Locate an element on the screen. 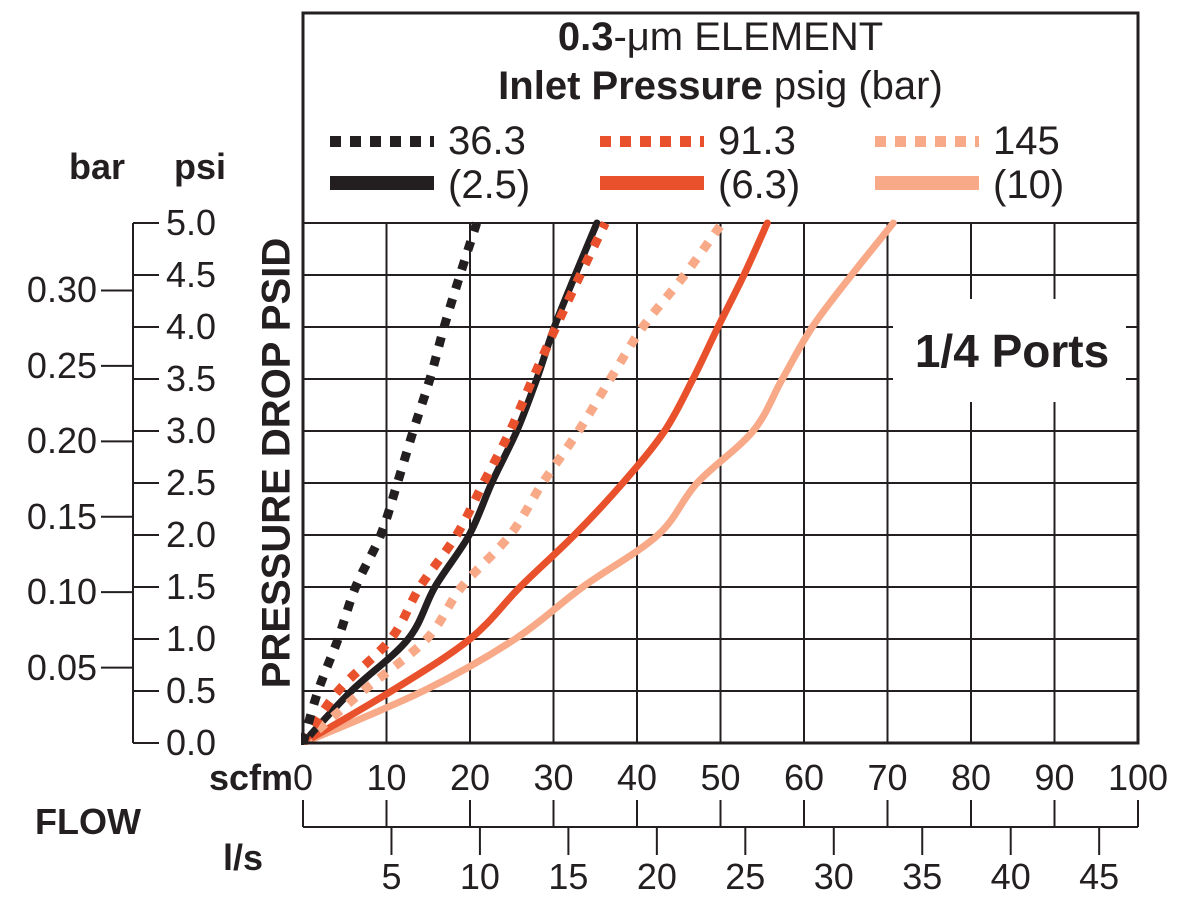 The width and height of the screenshot is (1183, 908). scfm-tick-label: 60 is located at coordinates (804, 777).